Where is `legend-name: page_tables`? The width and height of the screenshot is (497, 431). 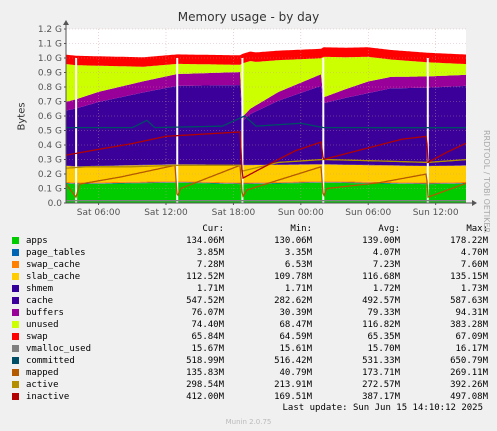
legend-name: page_tables is located at coordinates (56, 253).